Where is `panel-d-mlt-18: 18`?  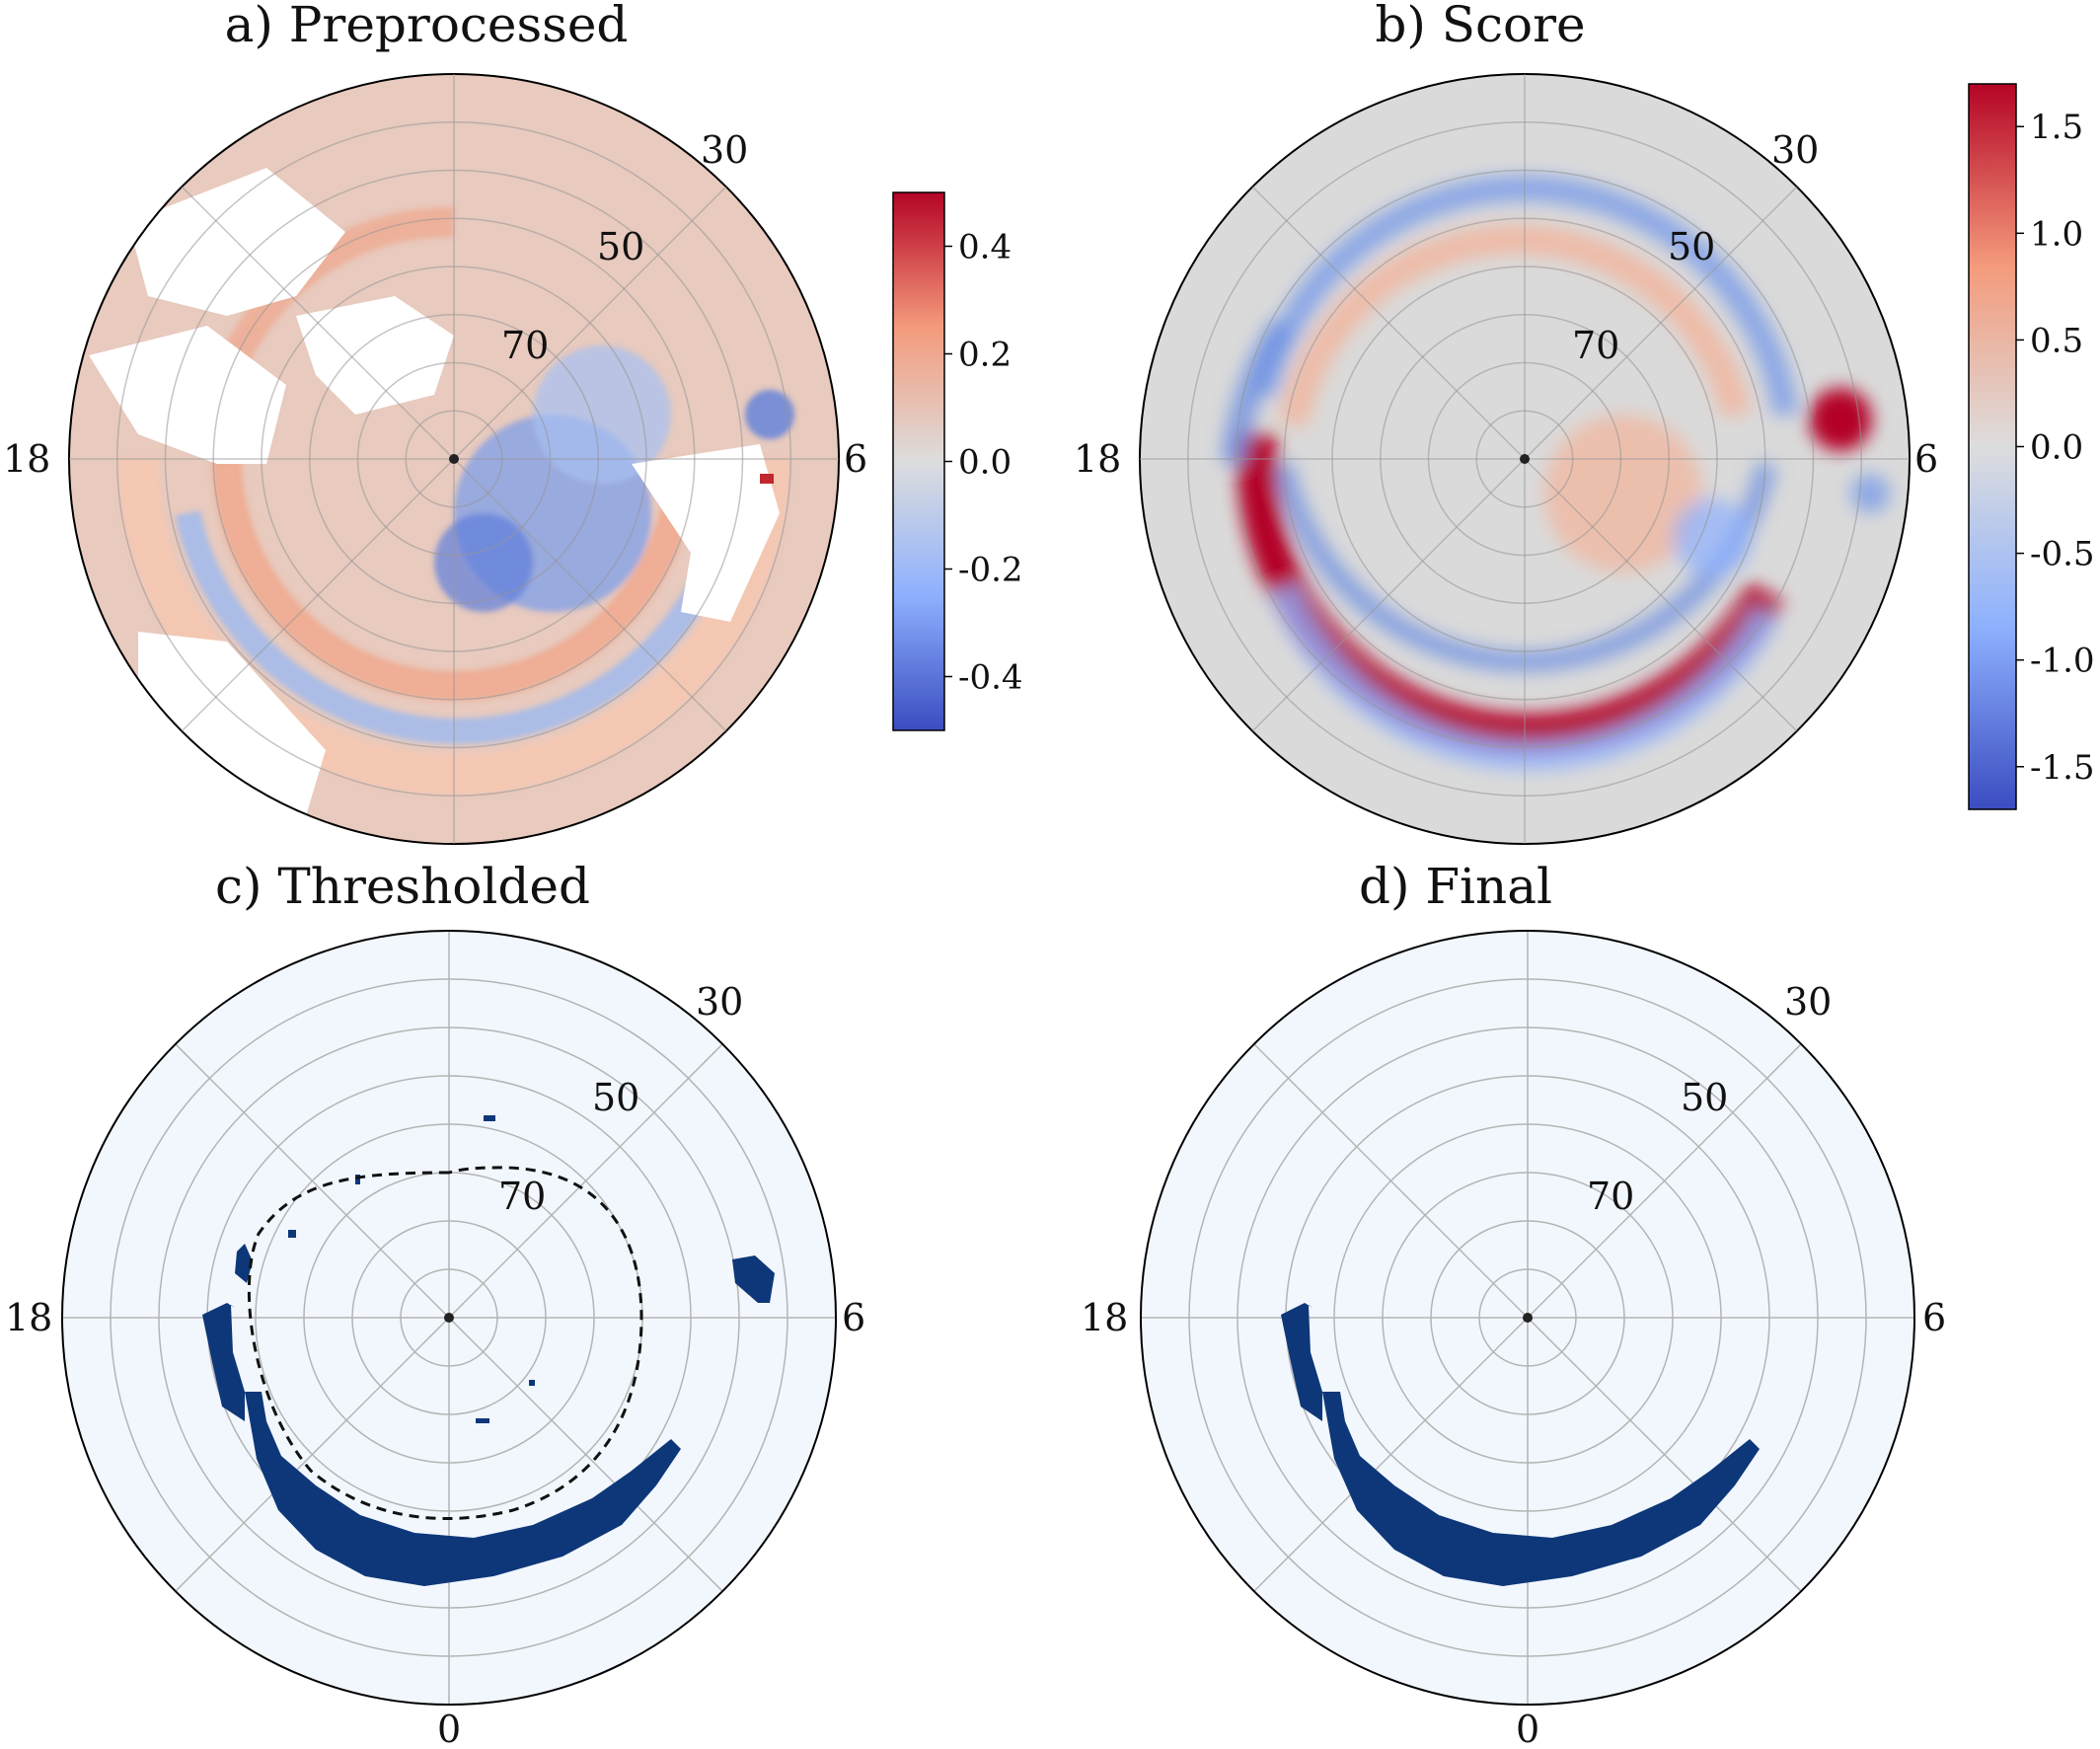
panel-d-mlt-18: 18 is located at coordinates (1104, 1317).